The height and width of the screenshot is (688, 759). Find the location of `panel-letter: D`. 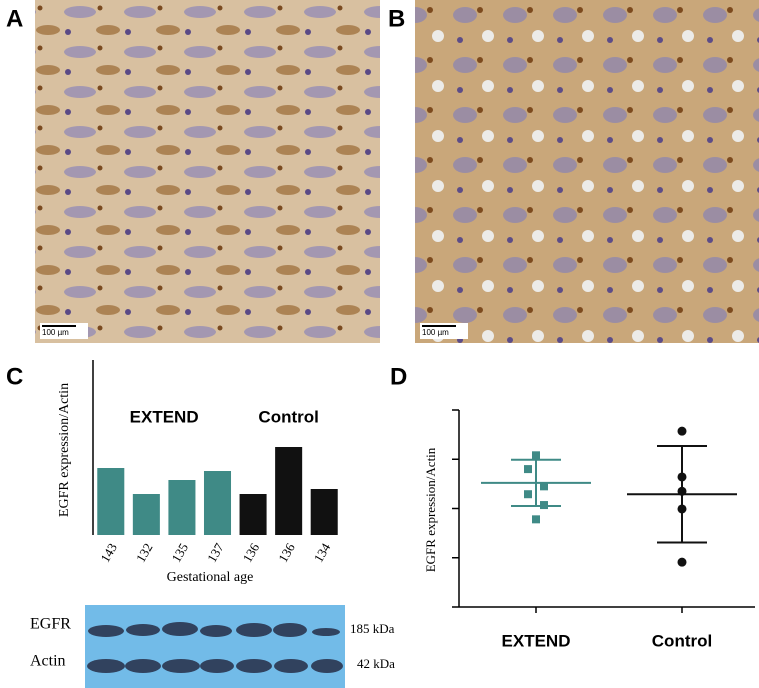

panel-letter: D is located at coordinates (398, 376).